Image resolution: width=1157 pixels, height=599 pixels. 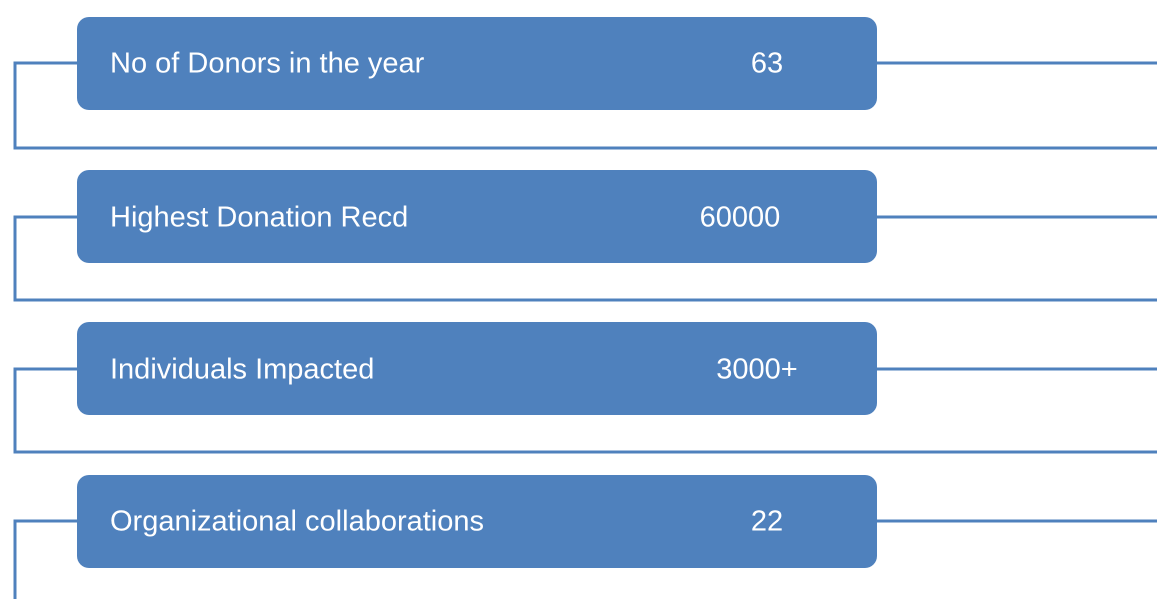 What do you see at coordinates (267, 64) in the screenshot?
I see `item-label: No of Donors in the year` at bounding box center [267, 64].